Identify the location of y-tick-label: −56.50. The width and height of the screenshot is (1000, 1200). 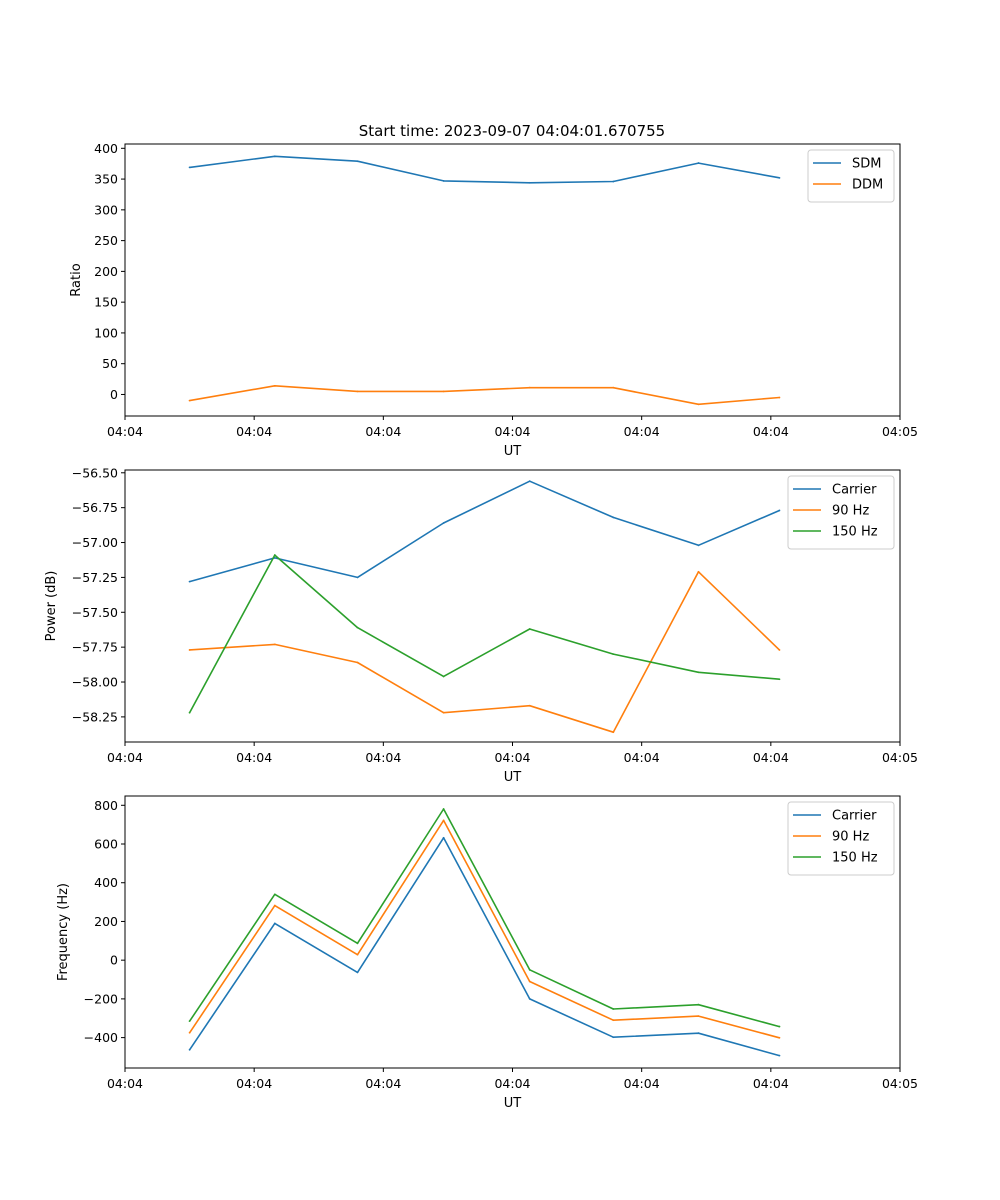
(95, 472).